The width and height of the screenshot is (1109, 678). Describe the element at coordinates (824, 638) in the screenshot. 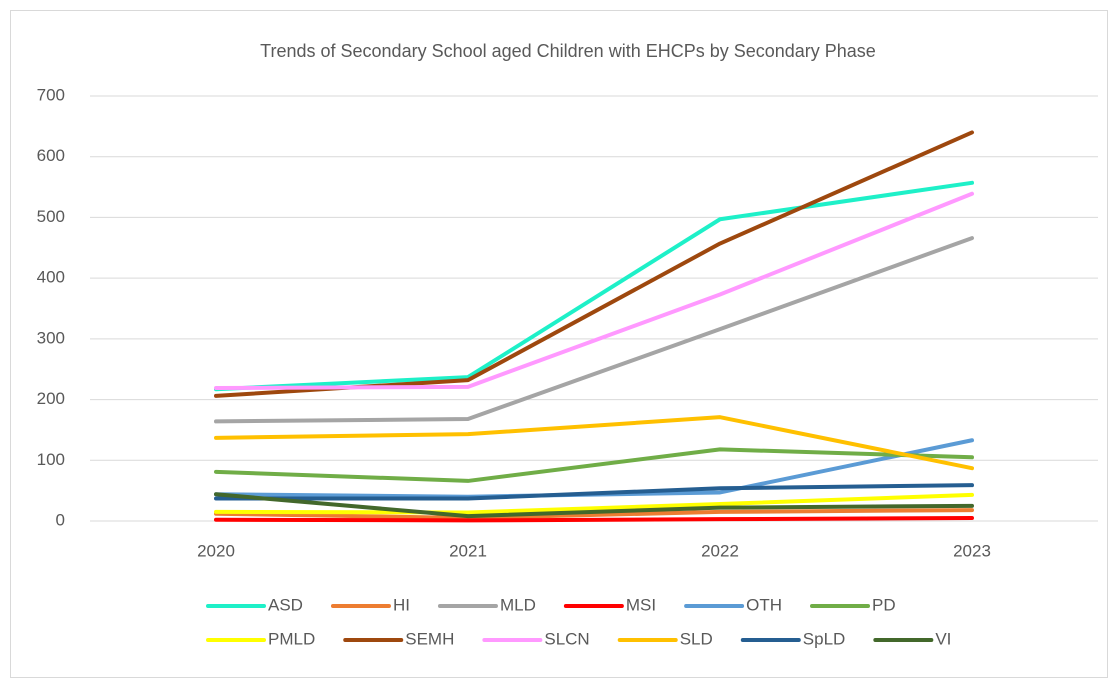

I see `legend-label: SpLD` at that location.